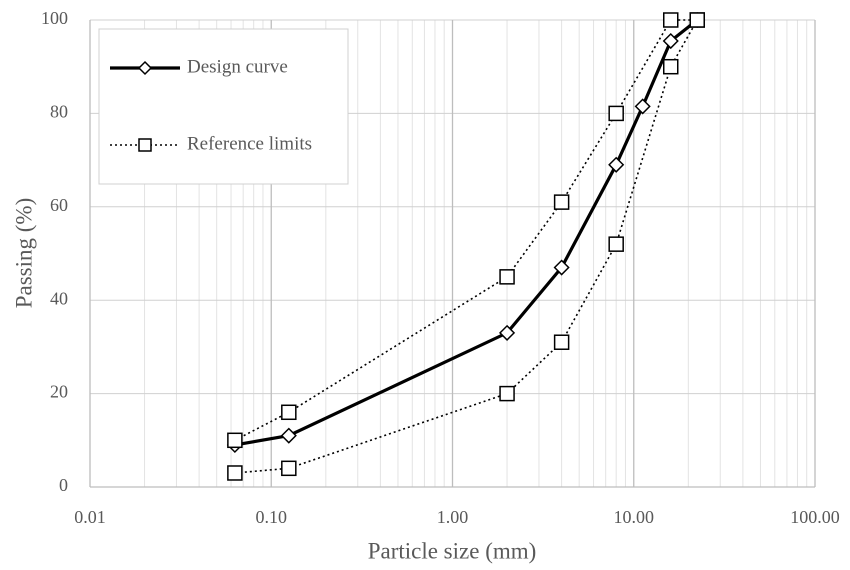  Describe the element at coordinates (237, 66) in the screenshot. I see `legend-label: Design curve` at that location.